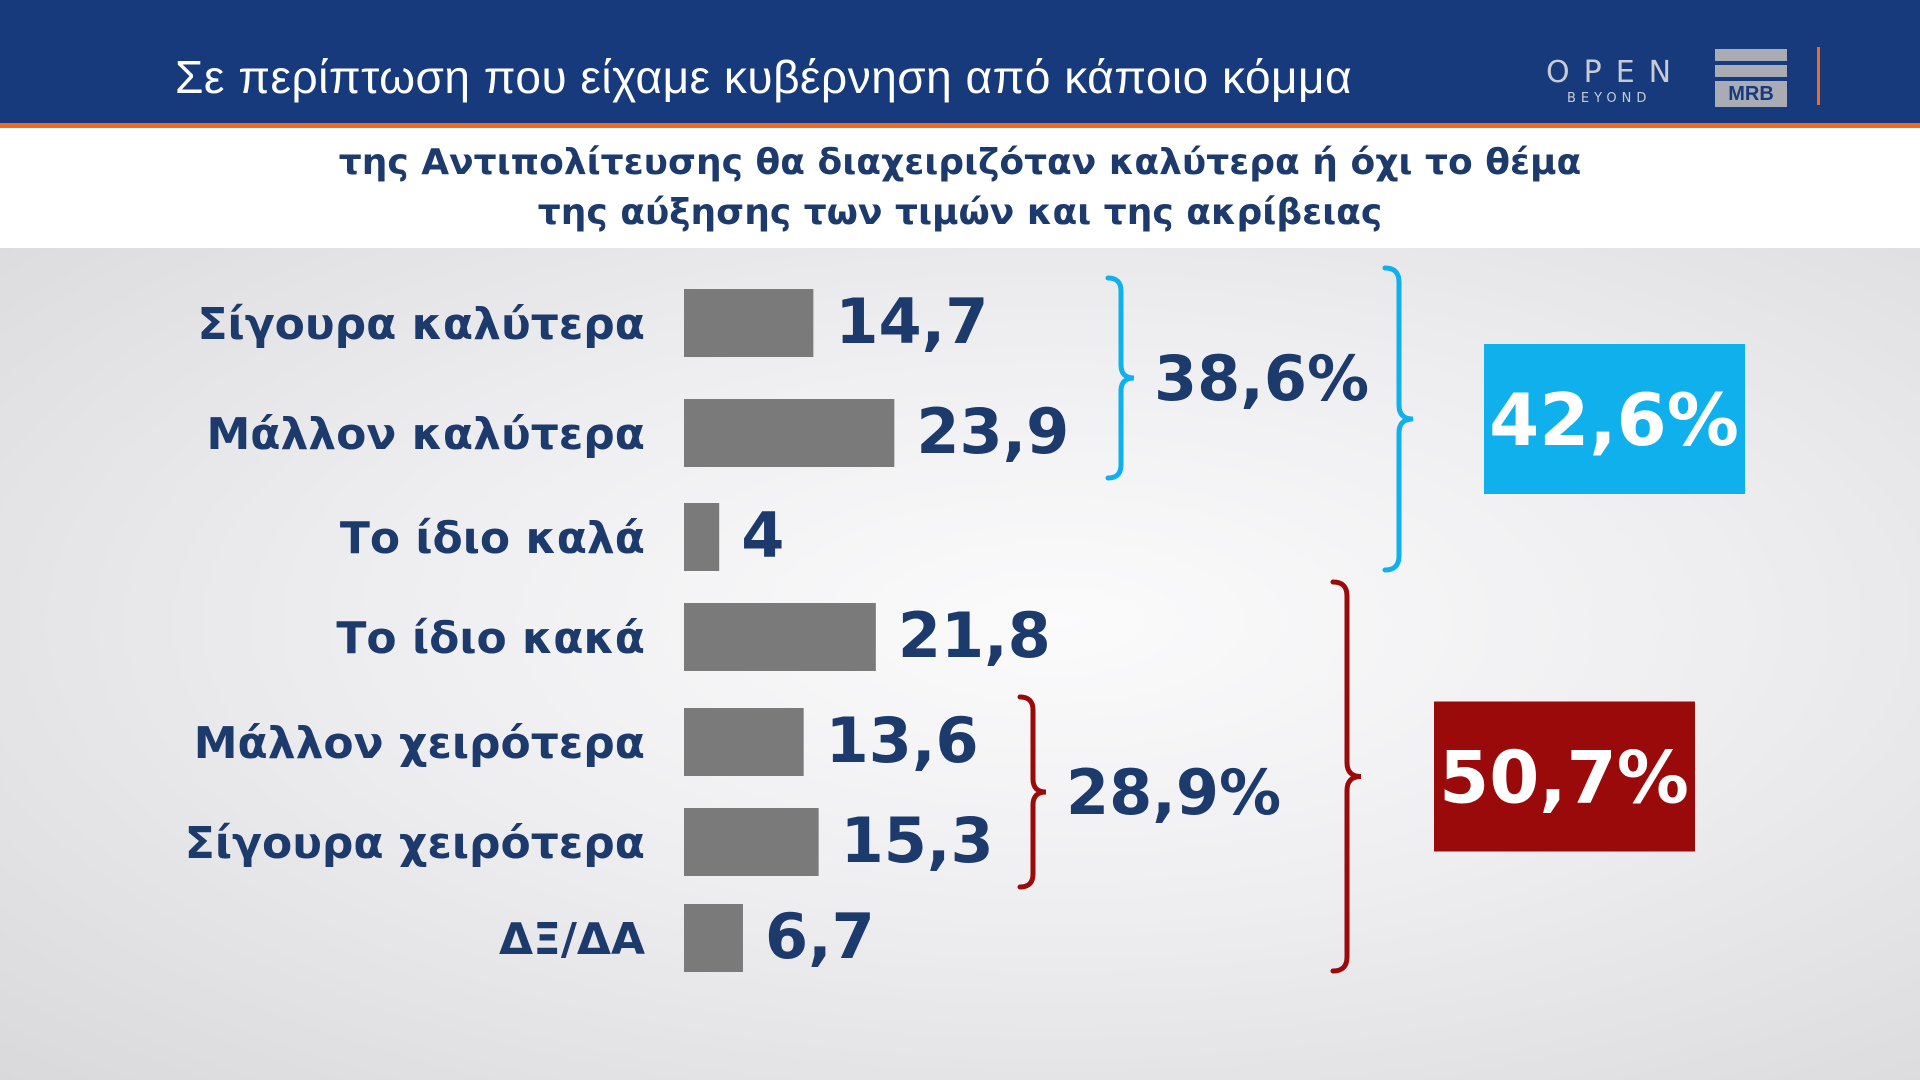 Image resolution: width=1920 pixels, height=1080 pixels. Describe the element at coordinates (820, 936) in the screenshot. I see `bar-value-label: 6,7` at that location.